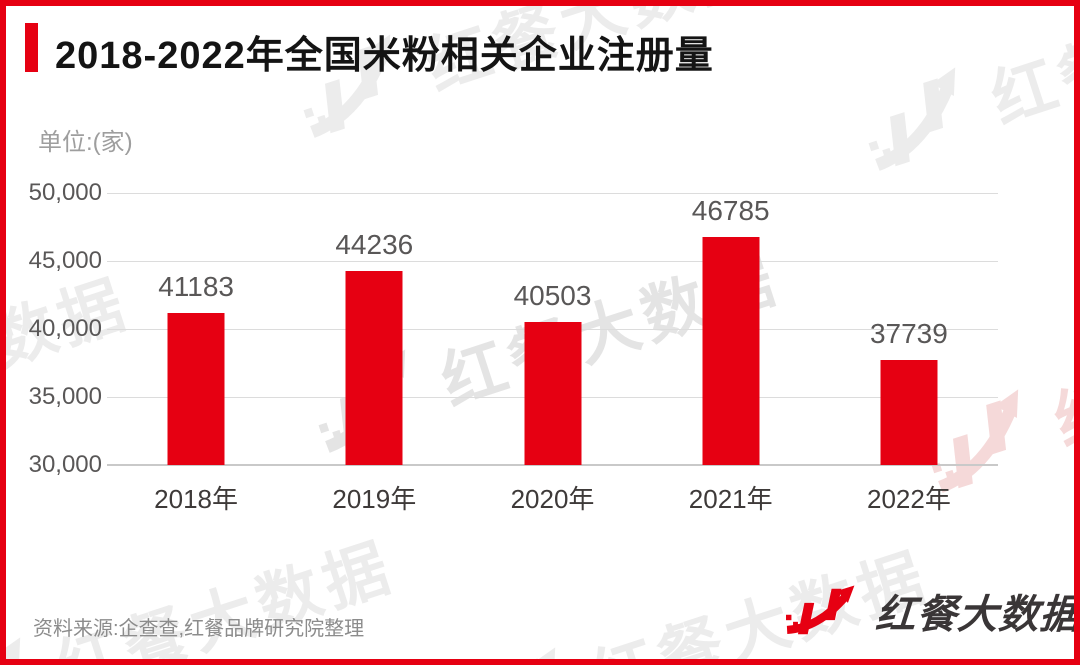  I want to click on bar-slot: 46785 2021年, so click(731, 353).